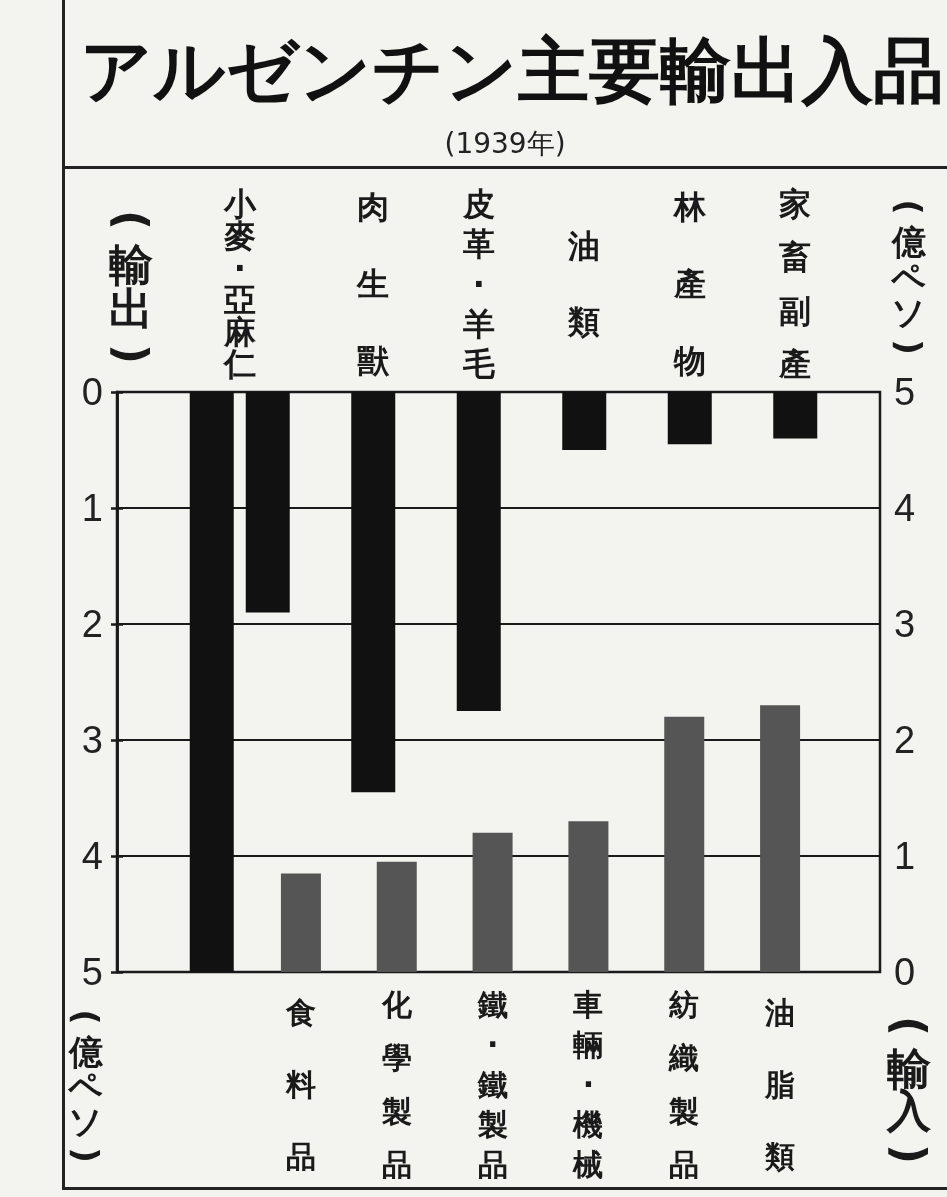 This screenshot has height=1197, width=947. I want to click on y-axis-title: (輸入), so click(909, 1090).